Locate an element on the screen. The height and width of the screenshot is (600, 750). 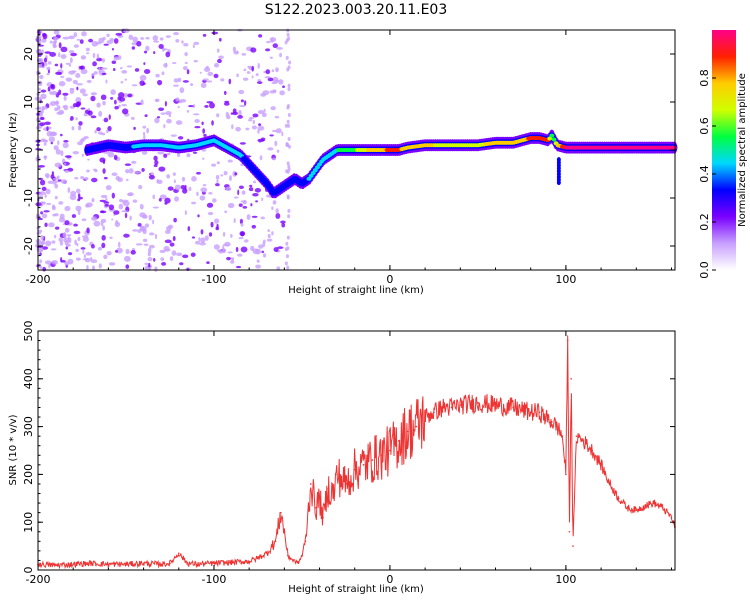
spectrogram-xtick-label: 0 is located at coordinates (389, 279).